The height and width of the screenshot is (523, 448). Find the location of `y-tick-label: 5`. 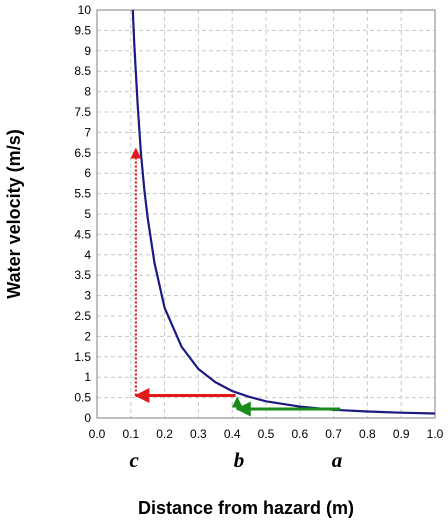

y-tick-label: 5 is located at coordinates (87, 214).